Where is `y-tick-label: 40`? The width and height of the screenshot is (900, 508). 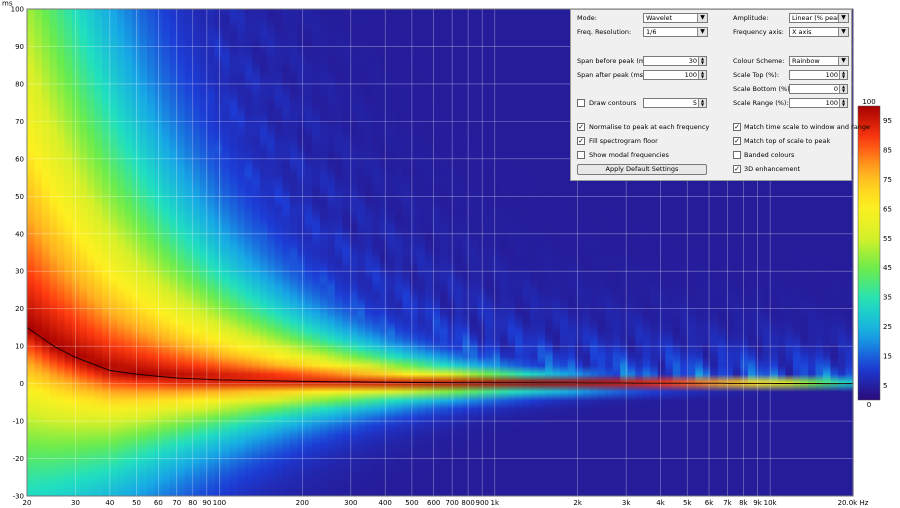 y-tick-label: 40 is located at coordinates (19, 234).